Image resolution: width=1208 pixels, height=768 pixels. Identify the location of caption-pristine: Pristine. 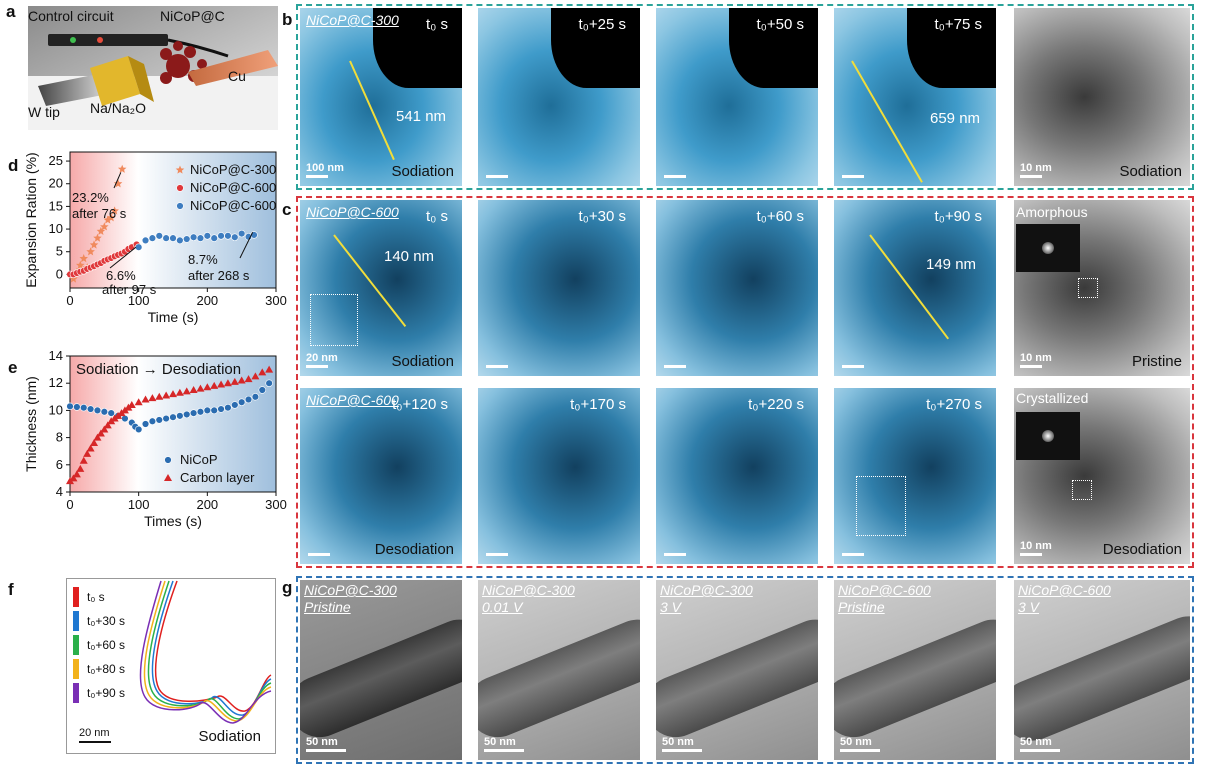
(1156, 361).